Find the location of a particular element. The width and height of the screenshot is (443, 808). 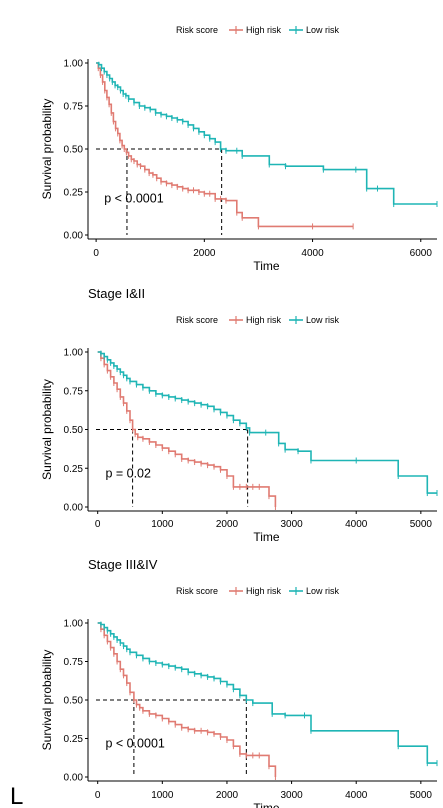

panel-title: Stage III&IV is located at coordinates (123, 564).